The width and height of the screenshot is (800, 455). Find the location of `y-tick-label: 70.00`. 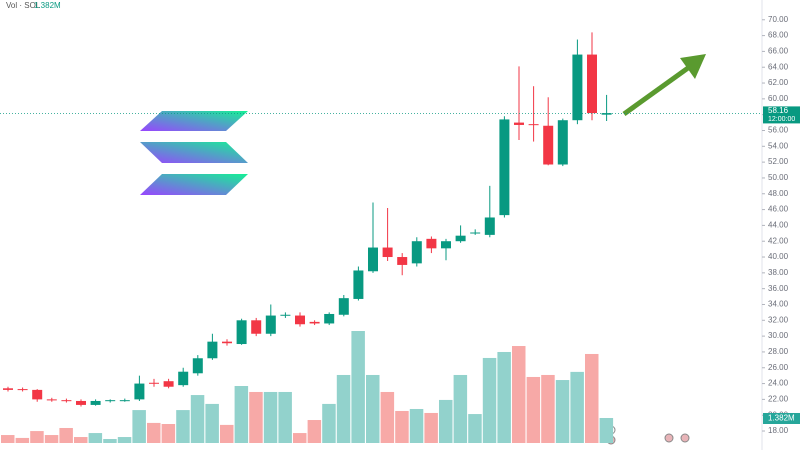

y-tick-label: 70.00 is located at coordinates (778, 19).